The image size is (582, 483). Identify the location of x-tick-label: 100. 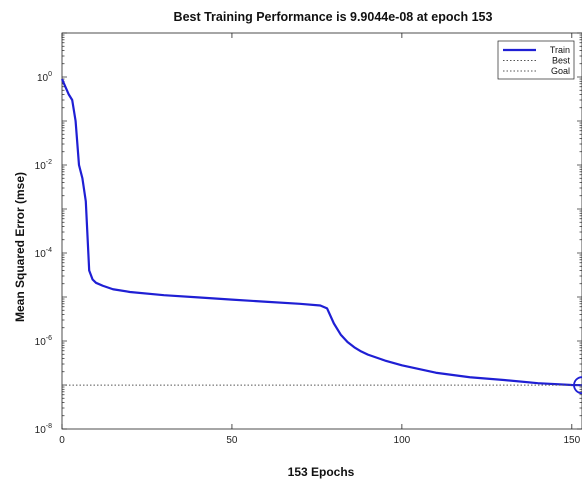
(402, 440).